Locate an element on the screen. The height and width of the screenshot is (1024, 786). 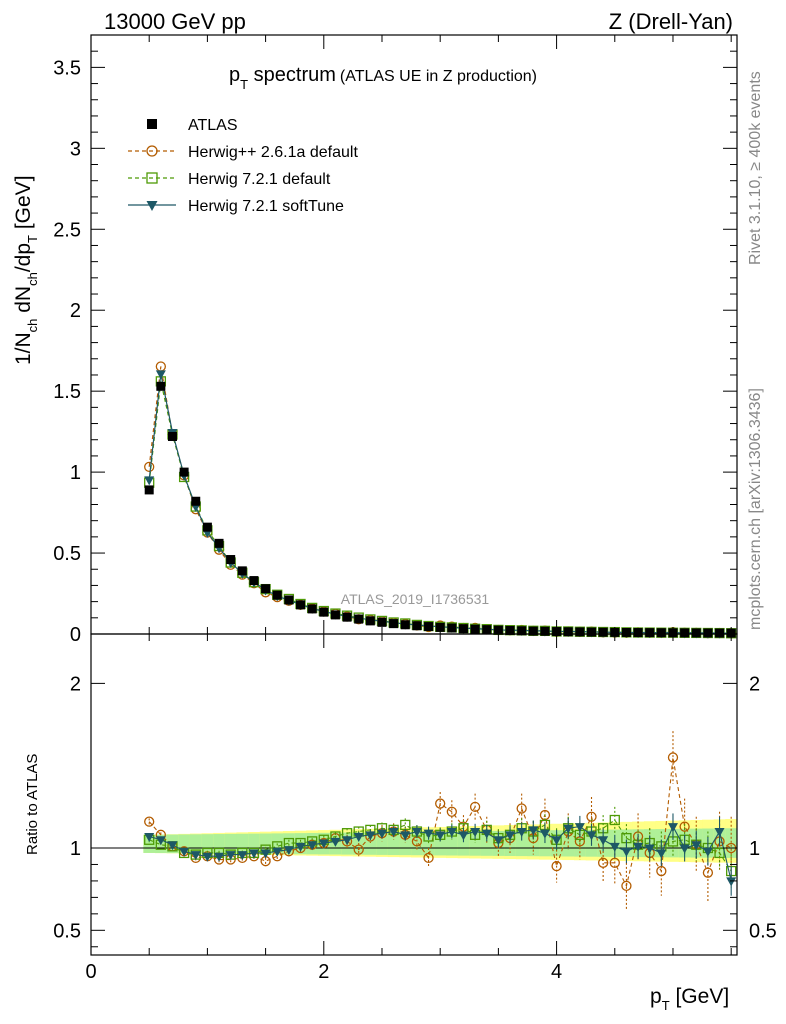
ylabel-t4: [GeV] is located at coordinates (23, 205).